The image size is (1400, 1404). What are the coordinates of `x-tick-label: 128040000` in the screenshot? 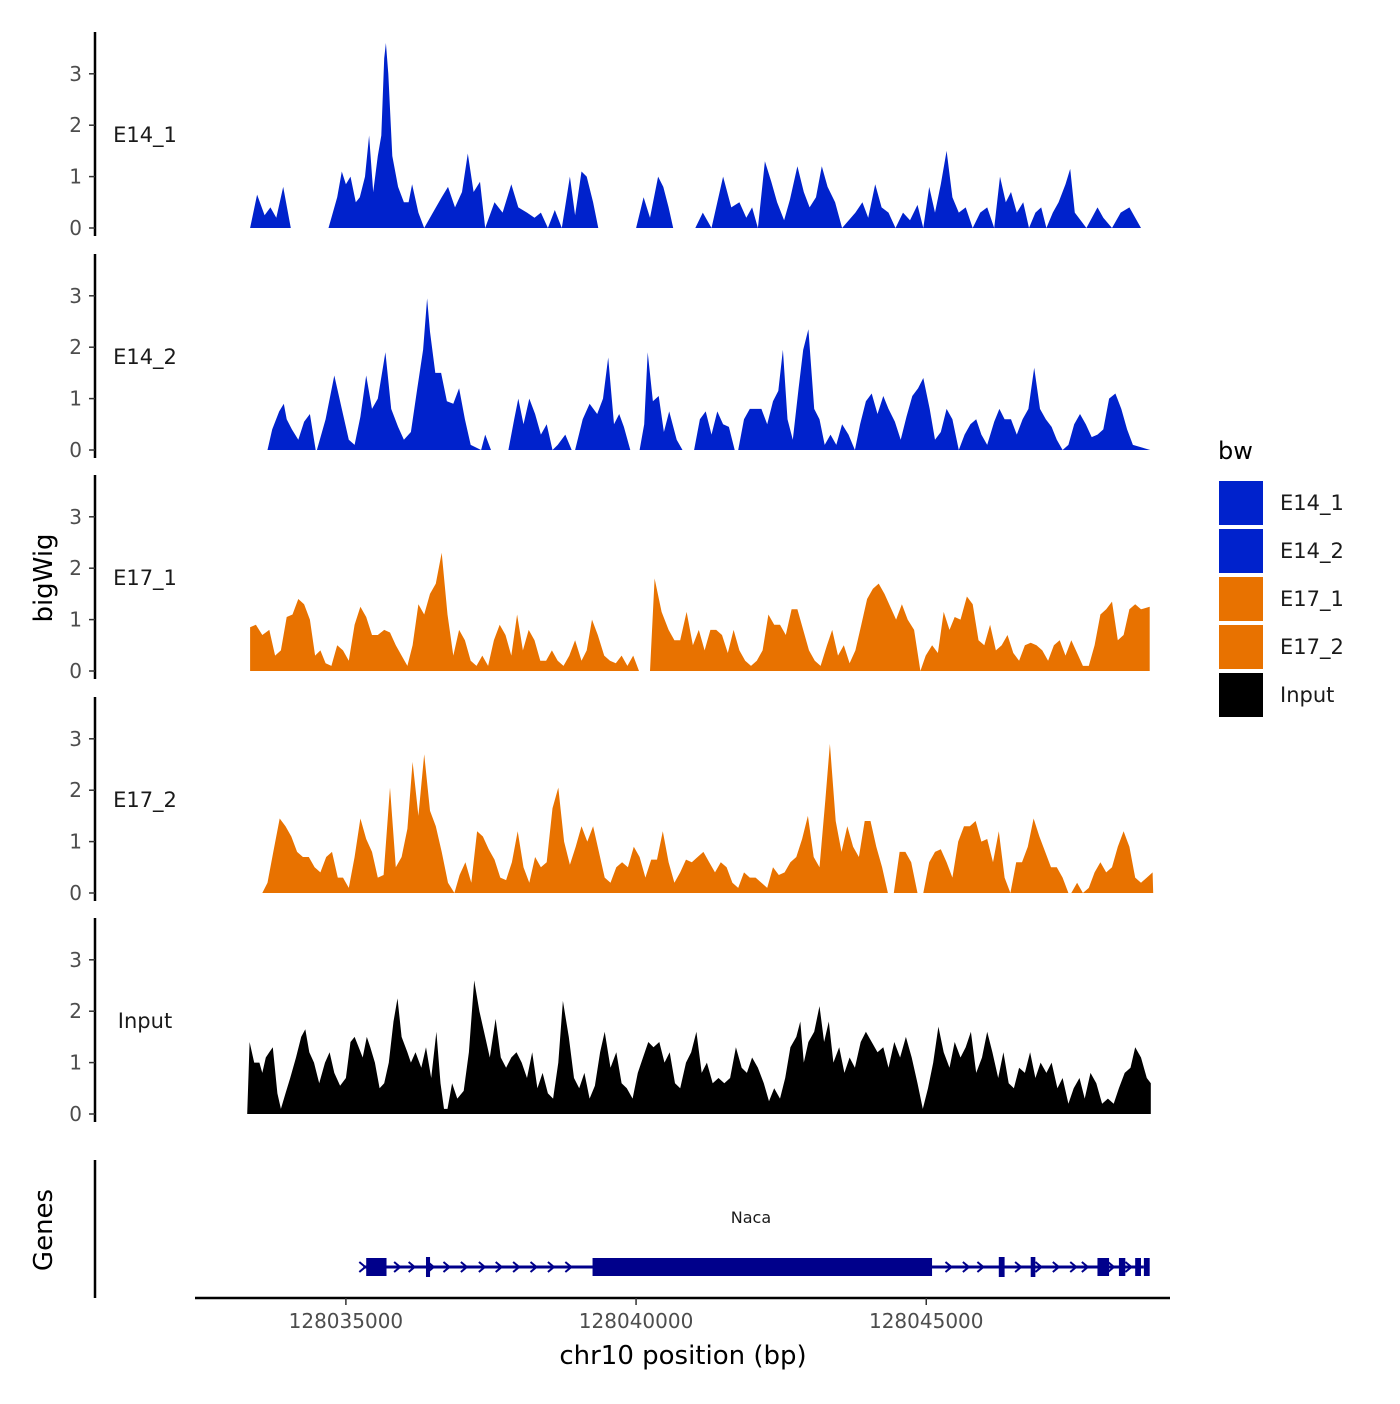 It's located at (636, 1321).